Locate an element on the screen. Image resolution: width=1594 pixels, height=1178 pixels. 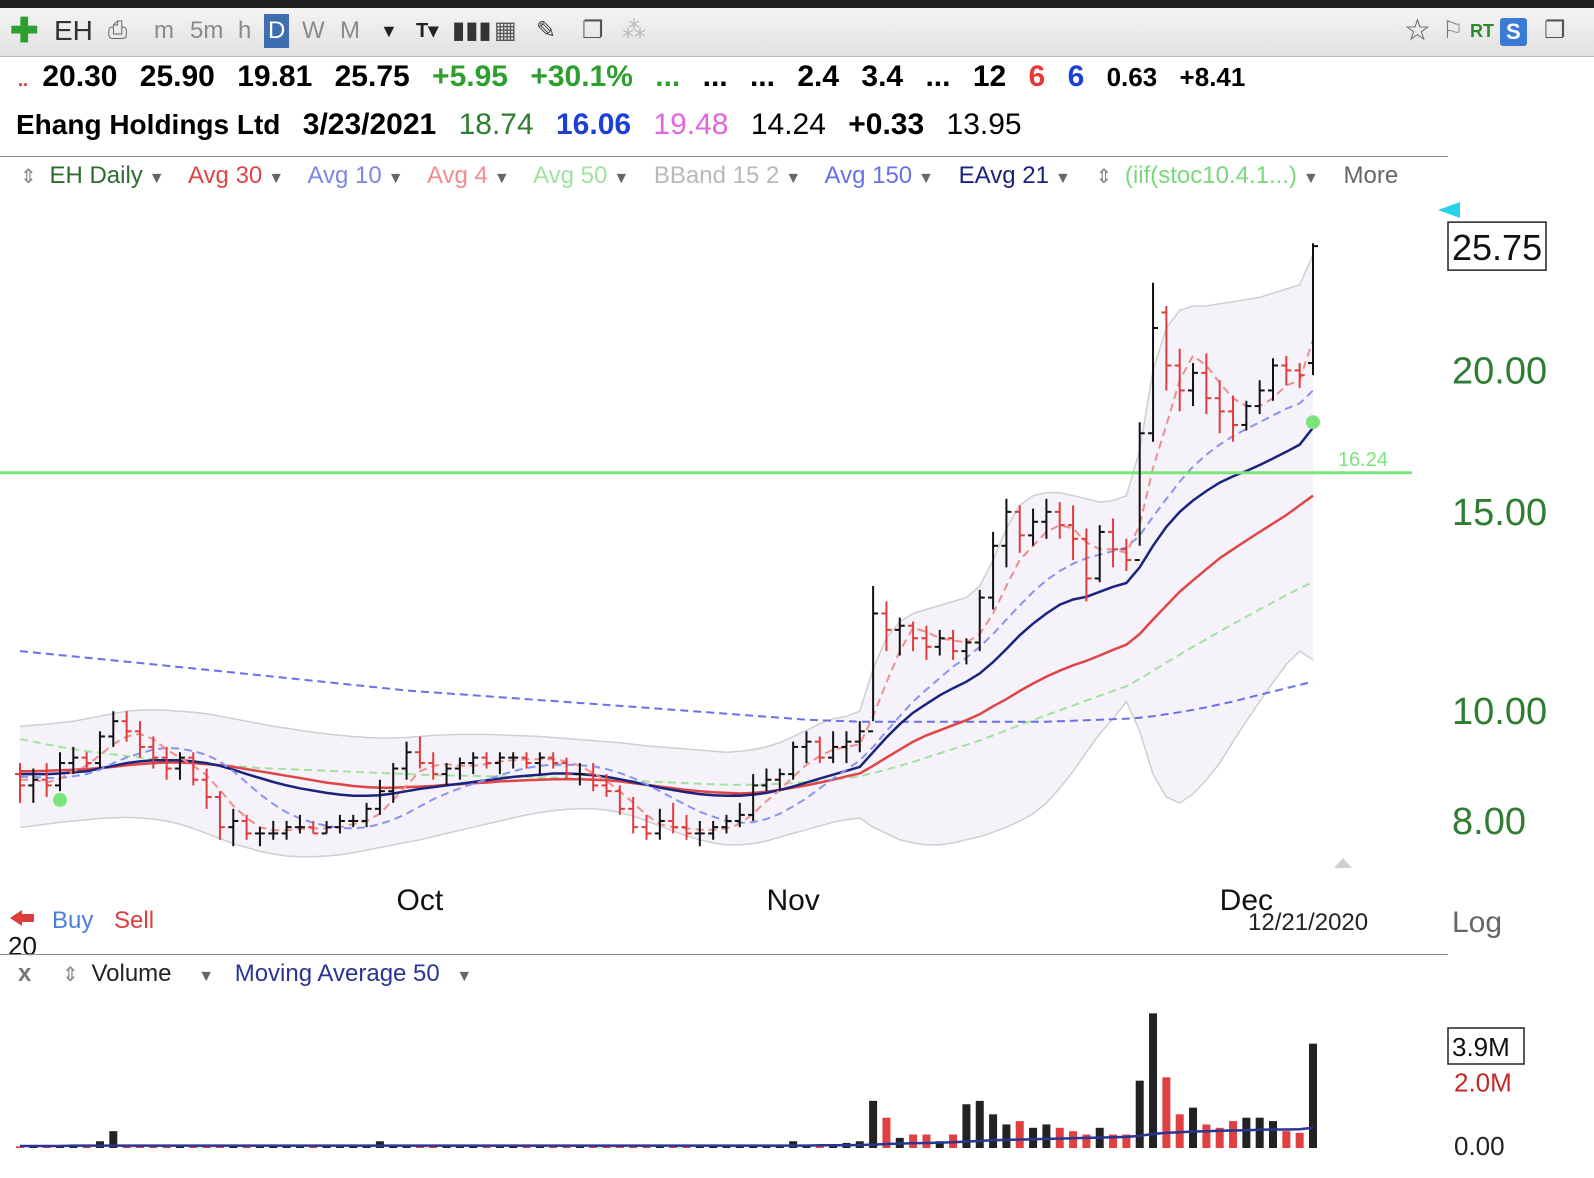
quote-stat-5: +0.33 is located at coordinates (886, 124).